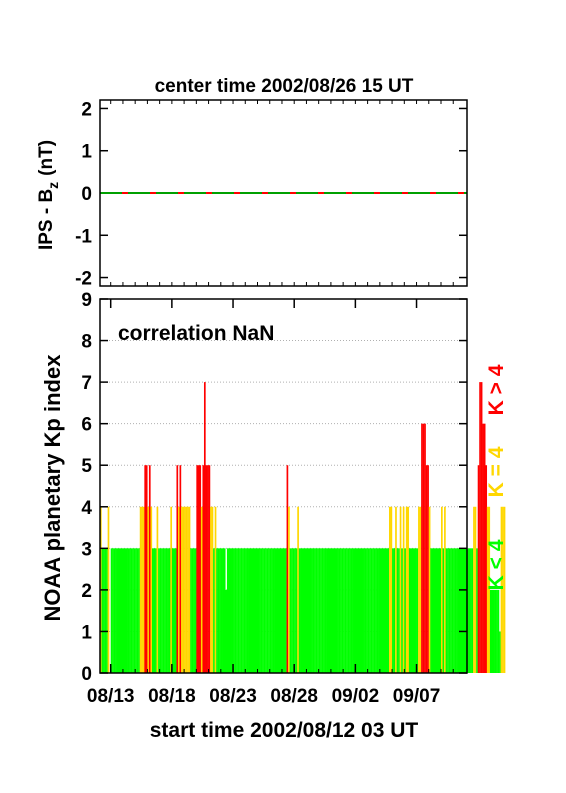 Image resolution: width=566 pixels, height=793 pixels. Describe the element at coordinates (496, 389) in the screenshot. I see `legend-k-greater-4: K > 4` at that location.